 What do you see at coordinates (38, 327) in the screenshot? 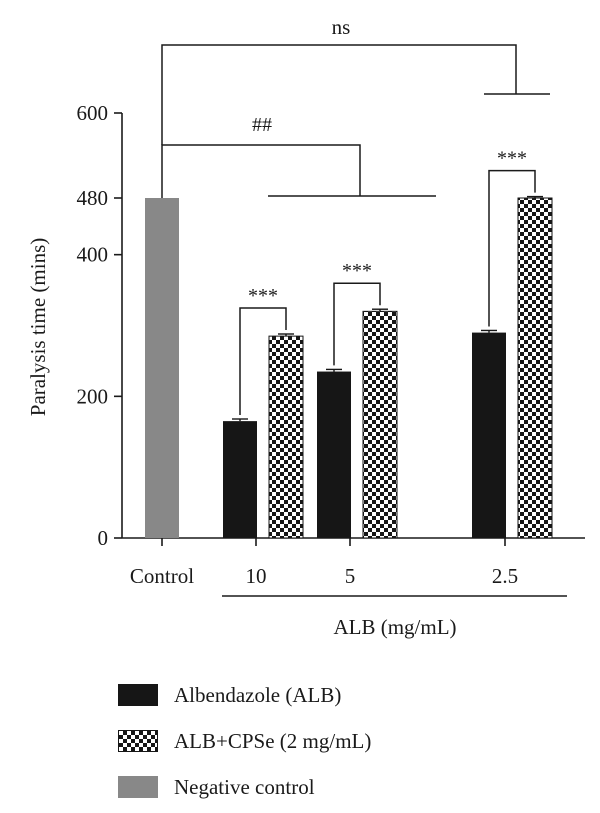
I see `y-axis-label: Paralysis time (mins)` at bounding box center [38, 327].